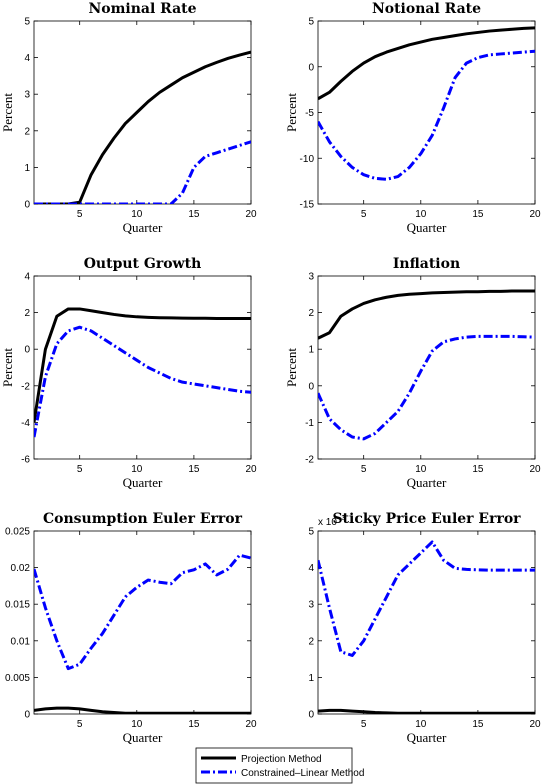  I want to click on y-tick-label: -6, so click(25, 460).